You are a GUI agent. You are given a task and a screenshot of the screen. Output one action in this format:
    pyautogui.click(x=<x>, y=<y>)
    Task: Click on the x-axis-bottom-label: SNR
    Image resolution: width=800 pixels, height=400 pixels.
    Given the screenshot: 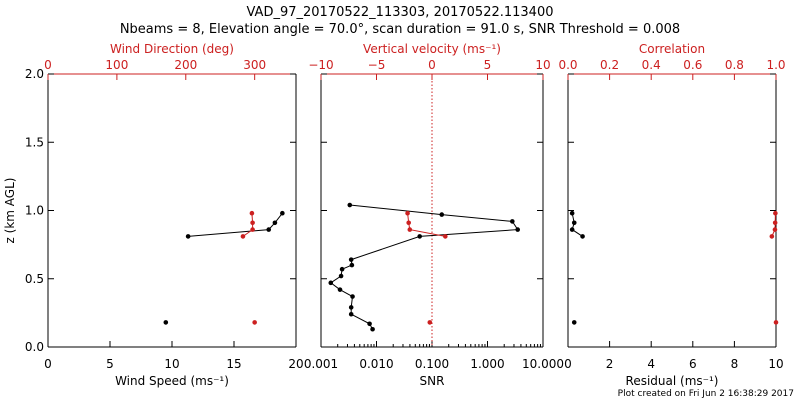 What is the action you would take?
    pyautogui.click(x=432, y=381)
    